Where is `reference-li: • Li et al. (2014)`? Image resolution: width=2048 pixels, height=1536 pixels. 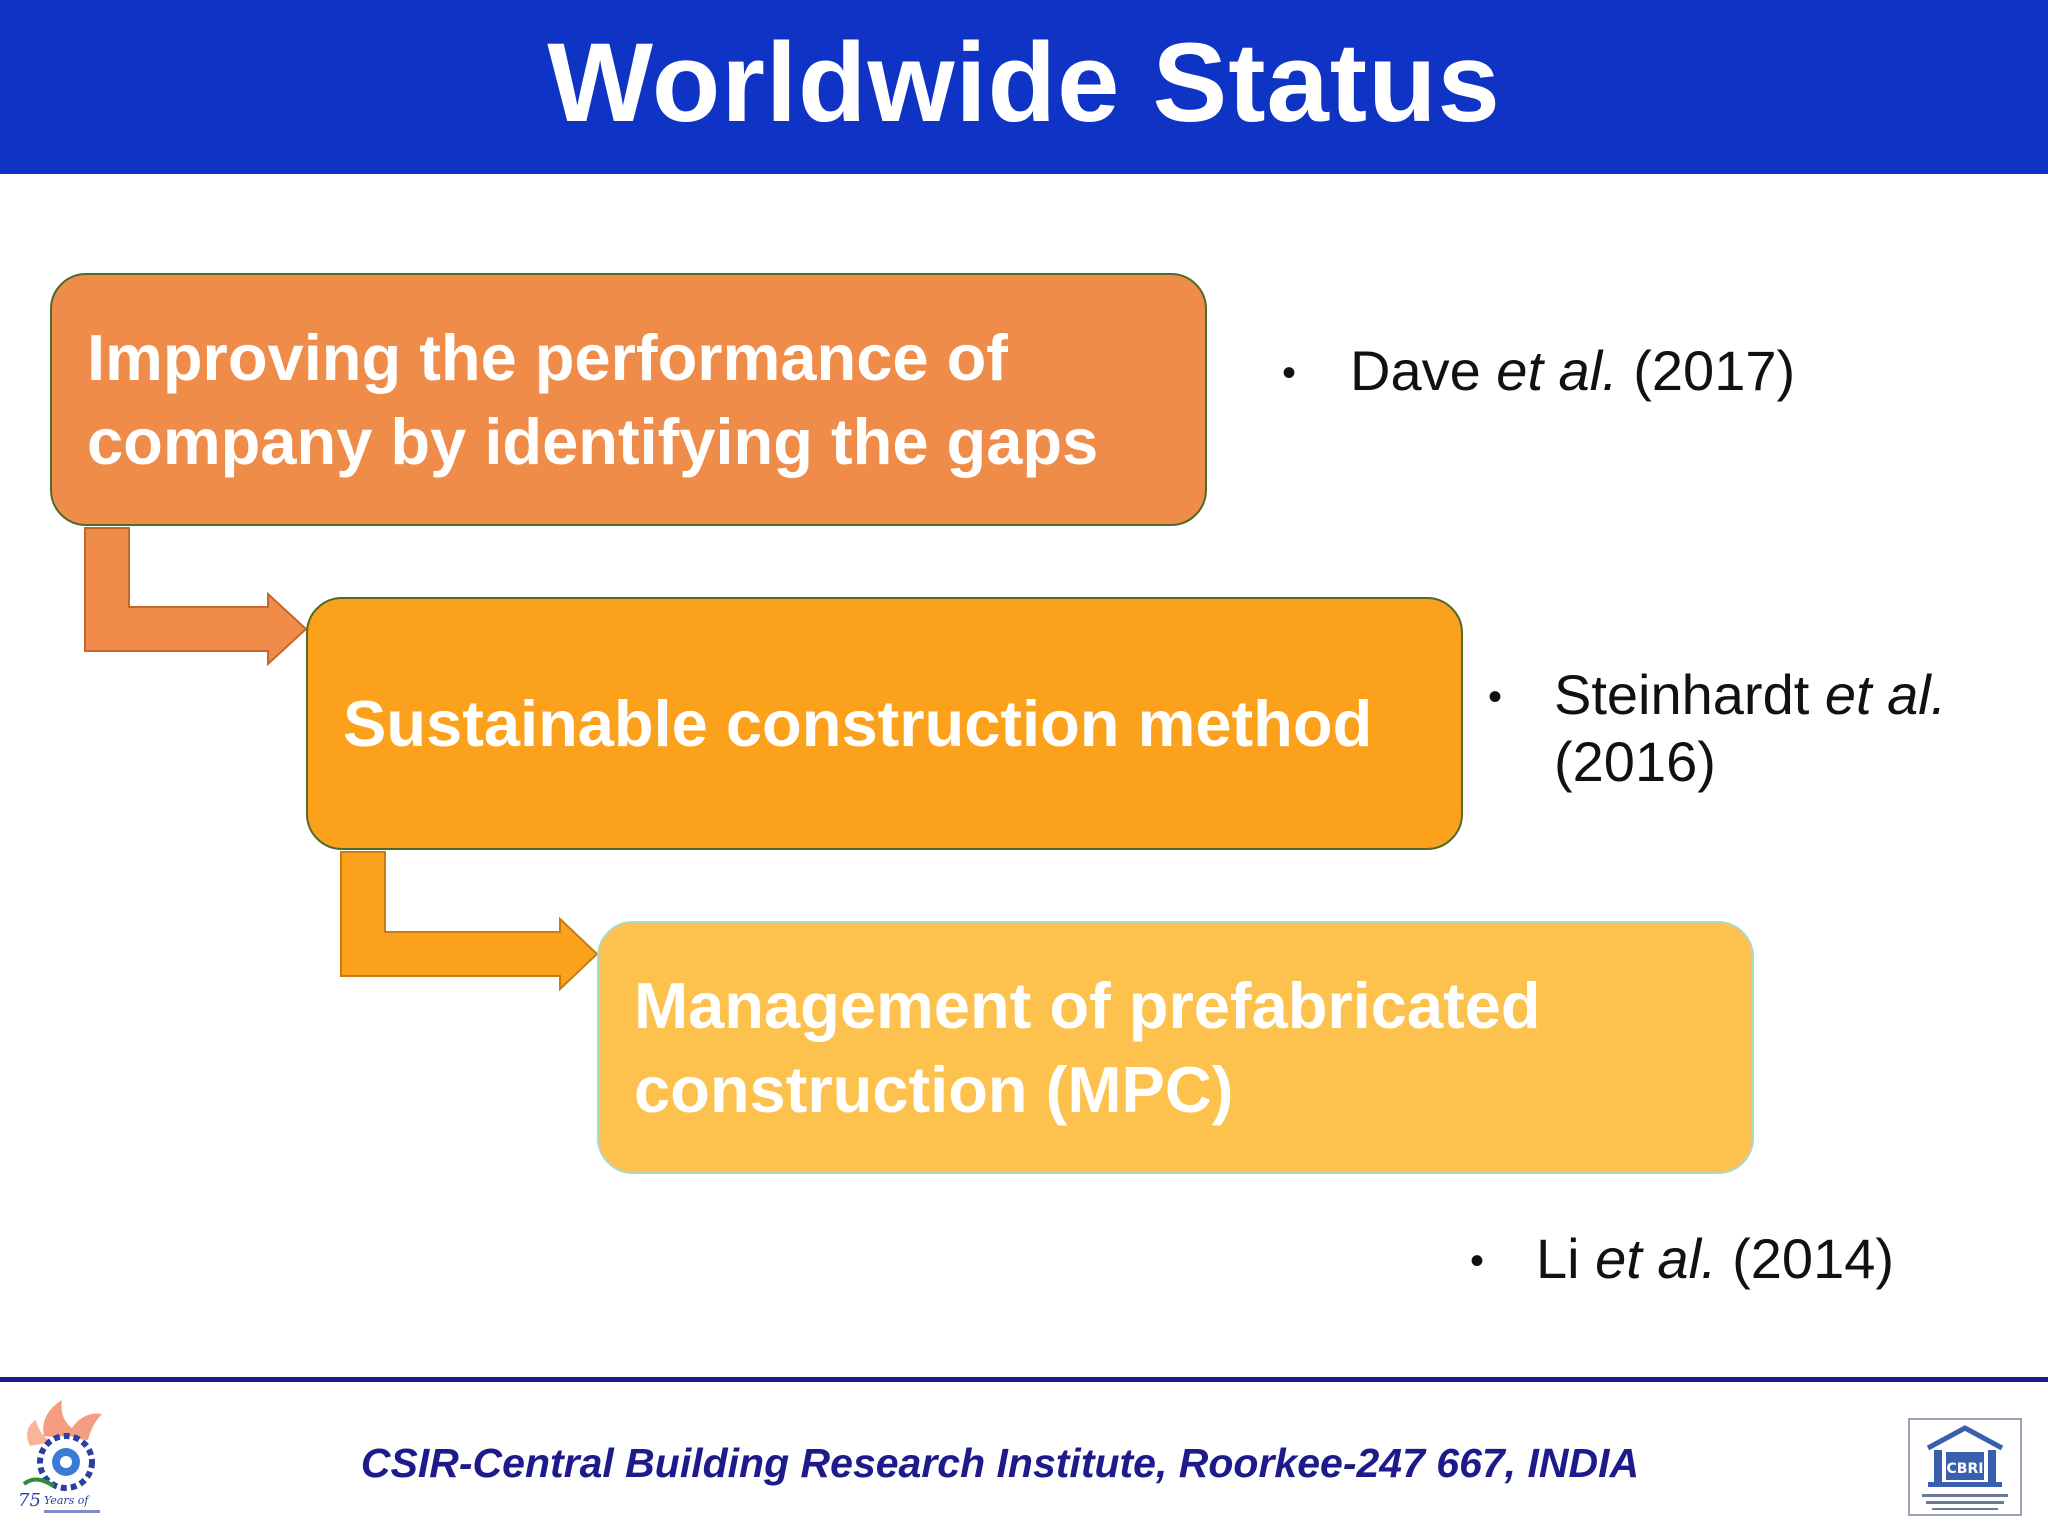
reference-li: • Li et al. (2014) is located at coordinates (1740, 1261).